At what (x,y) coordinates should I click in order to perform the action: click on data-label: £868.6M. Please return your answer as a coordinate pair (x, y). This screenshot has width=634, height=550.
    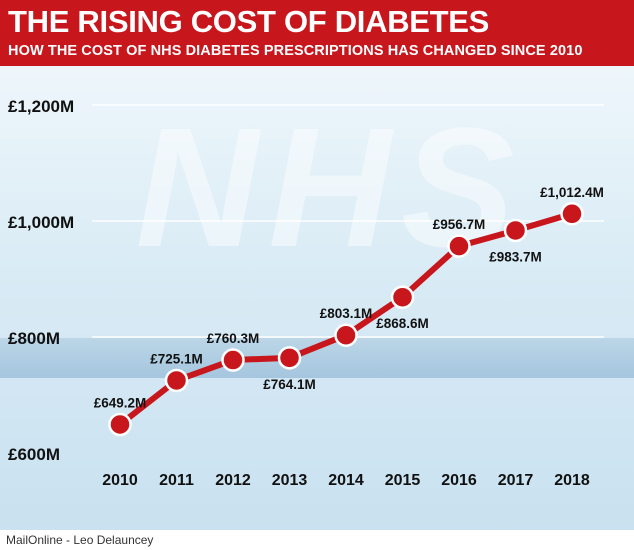
    Looking at the image, I should click on (402, 323).